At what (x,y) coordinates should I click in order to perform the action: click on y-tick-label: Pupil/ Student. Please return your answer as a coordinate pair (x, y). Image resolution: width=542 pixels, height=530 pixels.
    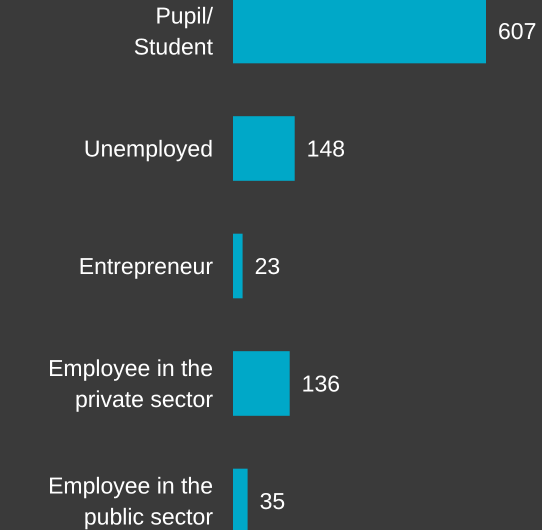
    Looking at the image, I should click on (174, 31).